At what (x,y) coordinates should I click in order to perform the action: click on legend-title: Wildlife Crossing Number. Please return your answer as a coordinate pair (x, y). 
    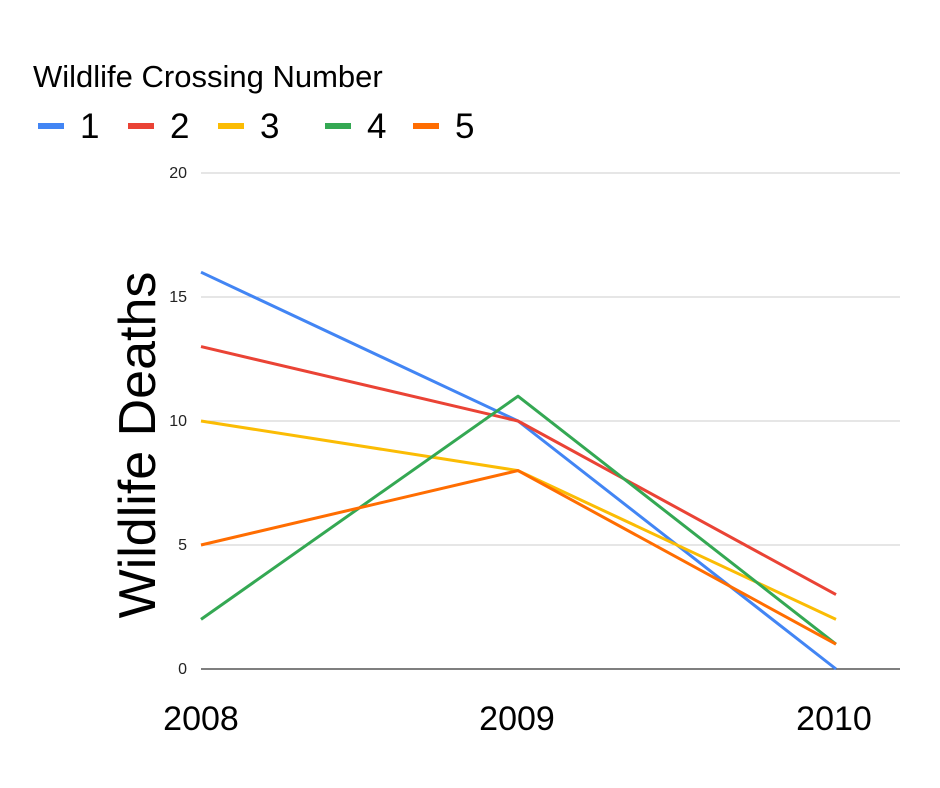
    Looking at the image, I should click on (208, 76).